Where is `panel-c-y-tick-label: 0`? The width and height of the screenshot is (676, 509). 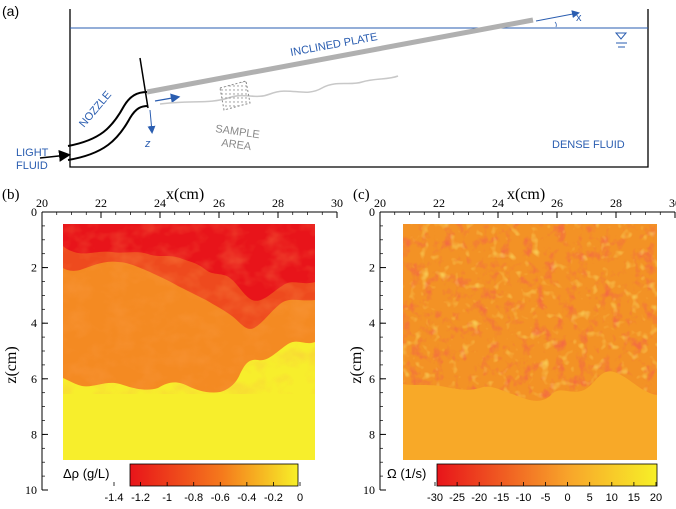
panel-c-y-tick-label: 0 is located at coordinates (372, 212).